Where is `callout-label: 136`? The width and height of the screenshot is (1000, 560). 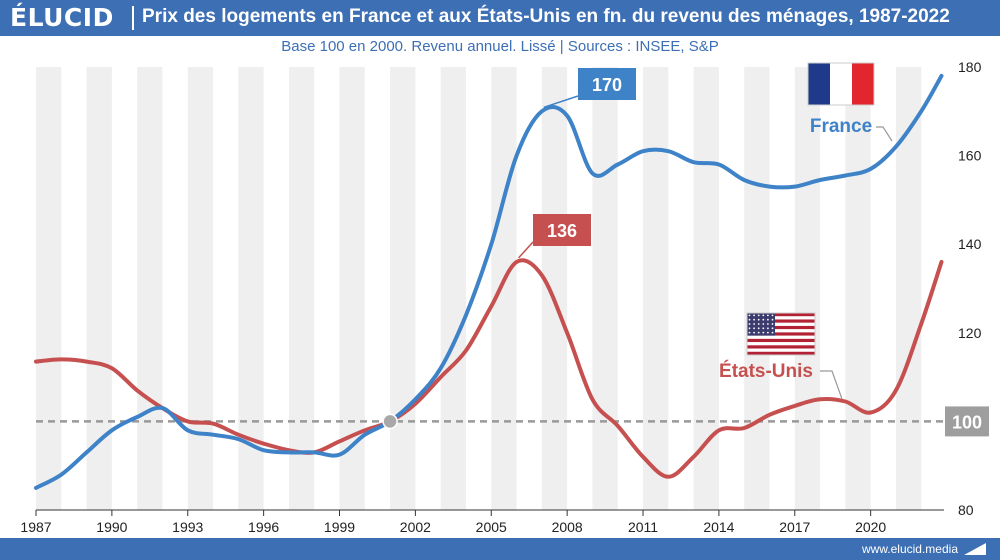
callout-label: 136 is located at coordinates (562, 231).